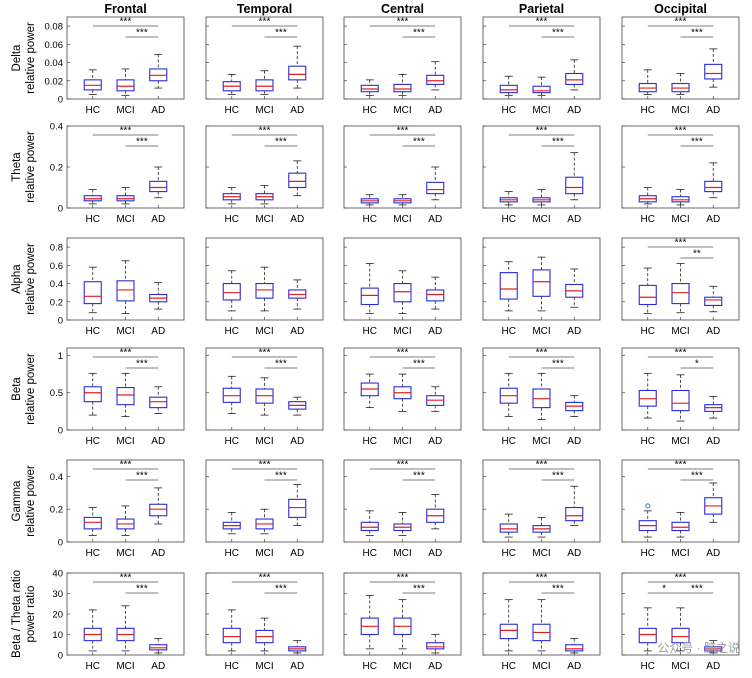  Describe the element at coordinates (125, 9) in the screenshot. I see `column-title-frontal: Frontal` at that location.